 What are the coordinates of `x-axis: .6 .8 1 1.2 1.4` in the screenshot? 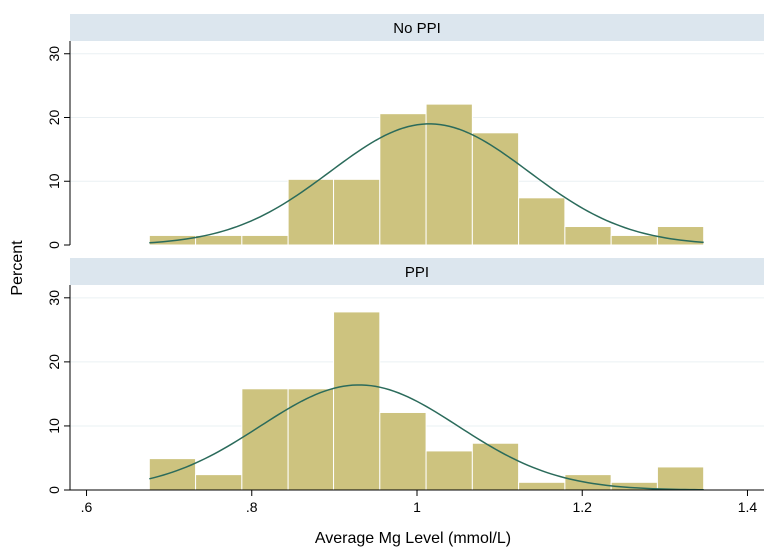 It's located at (417, 502).